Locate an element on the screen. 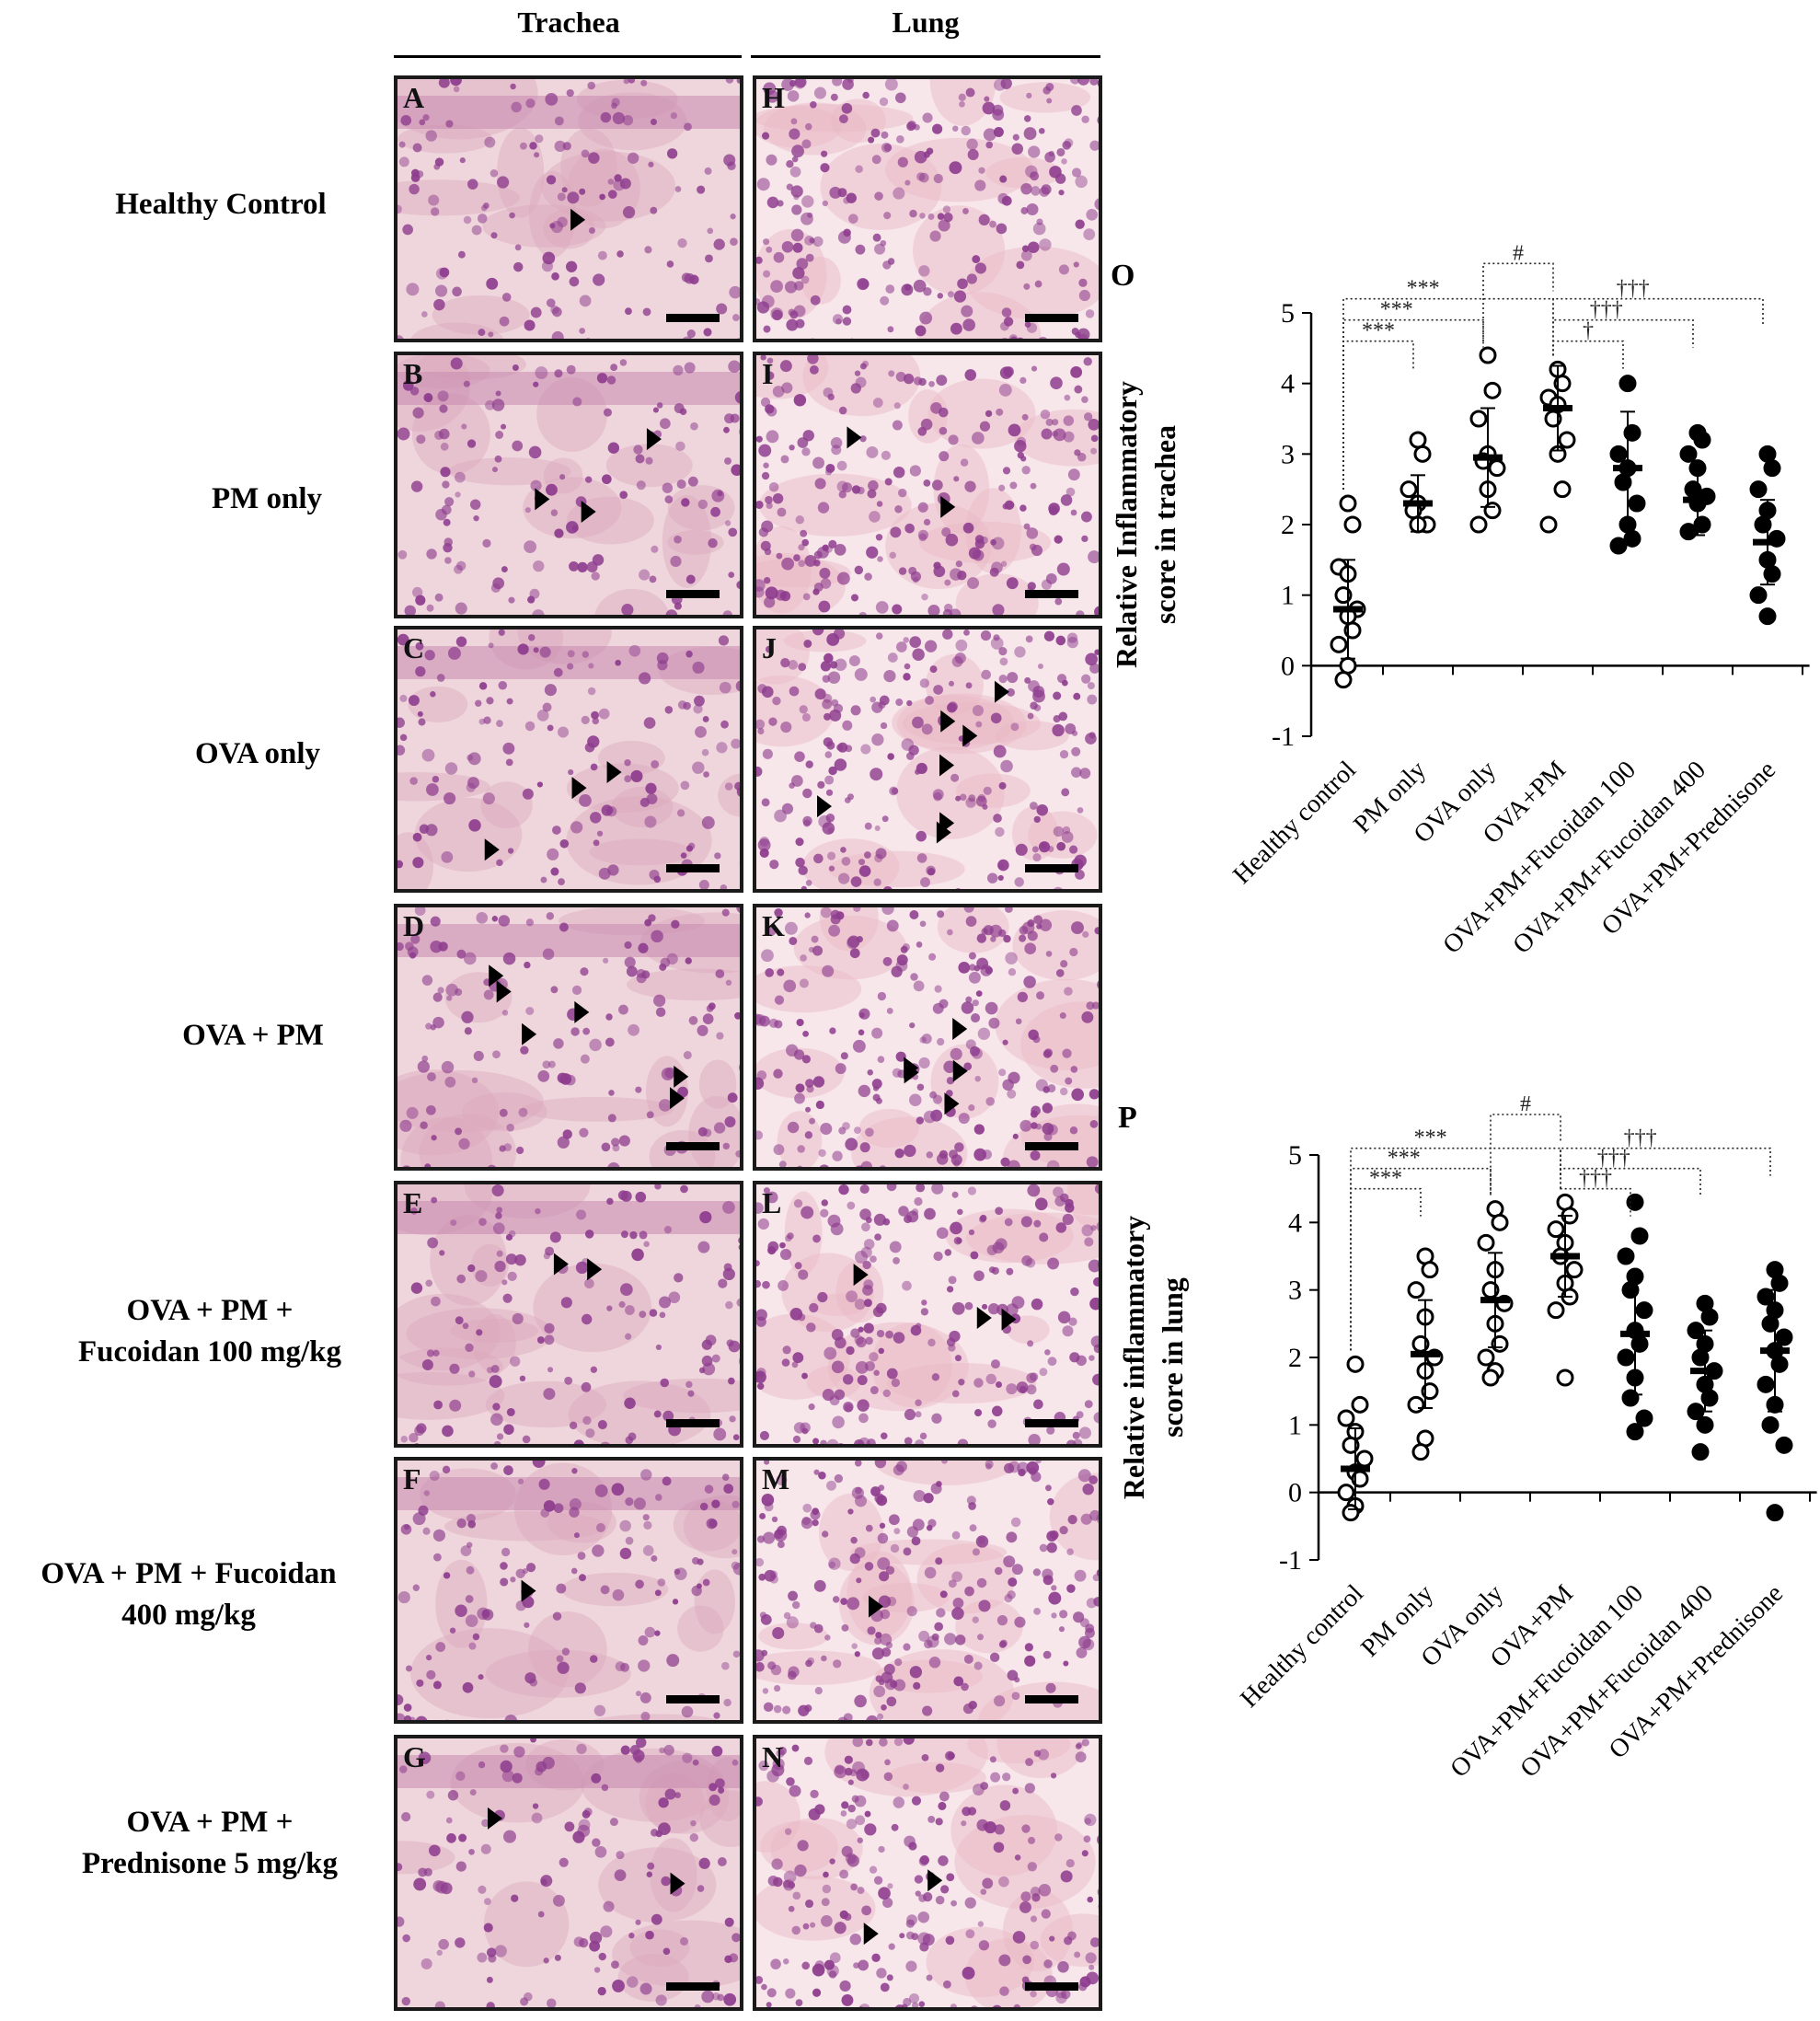  y-tick-label: 3 is located at coordinates (1295, 1291).